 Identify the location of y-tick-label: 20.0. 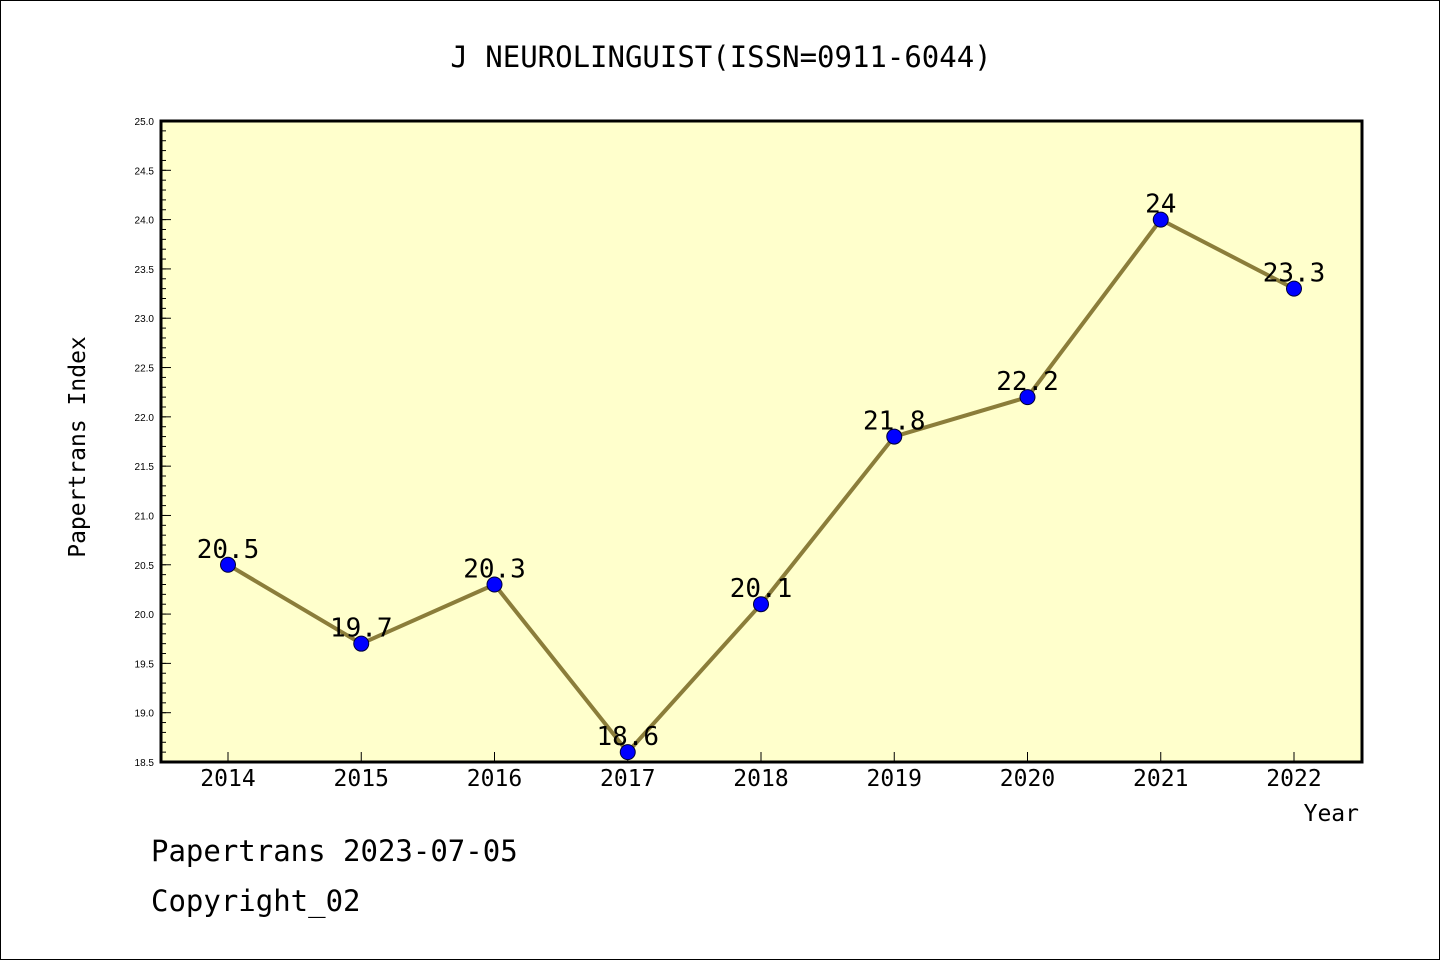
(145, 615).